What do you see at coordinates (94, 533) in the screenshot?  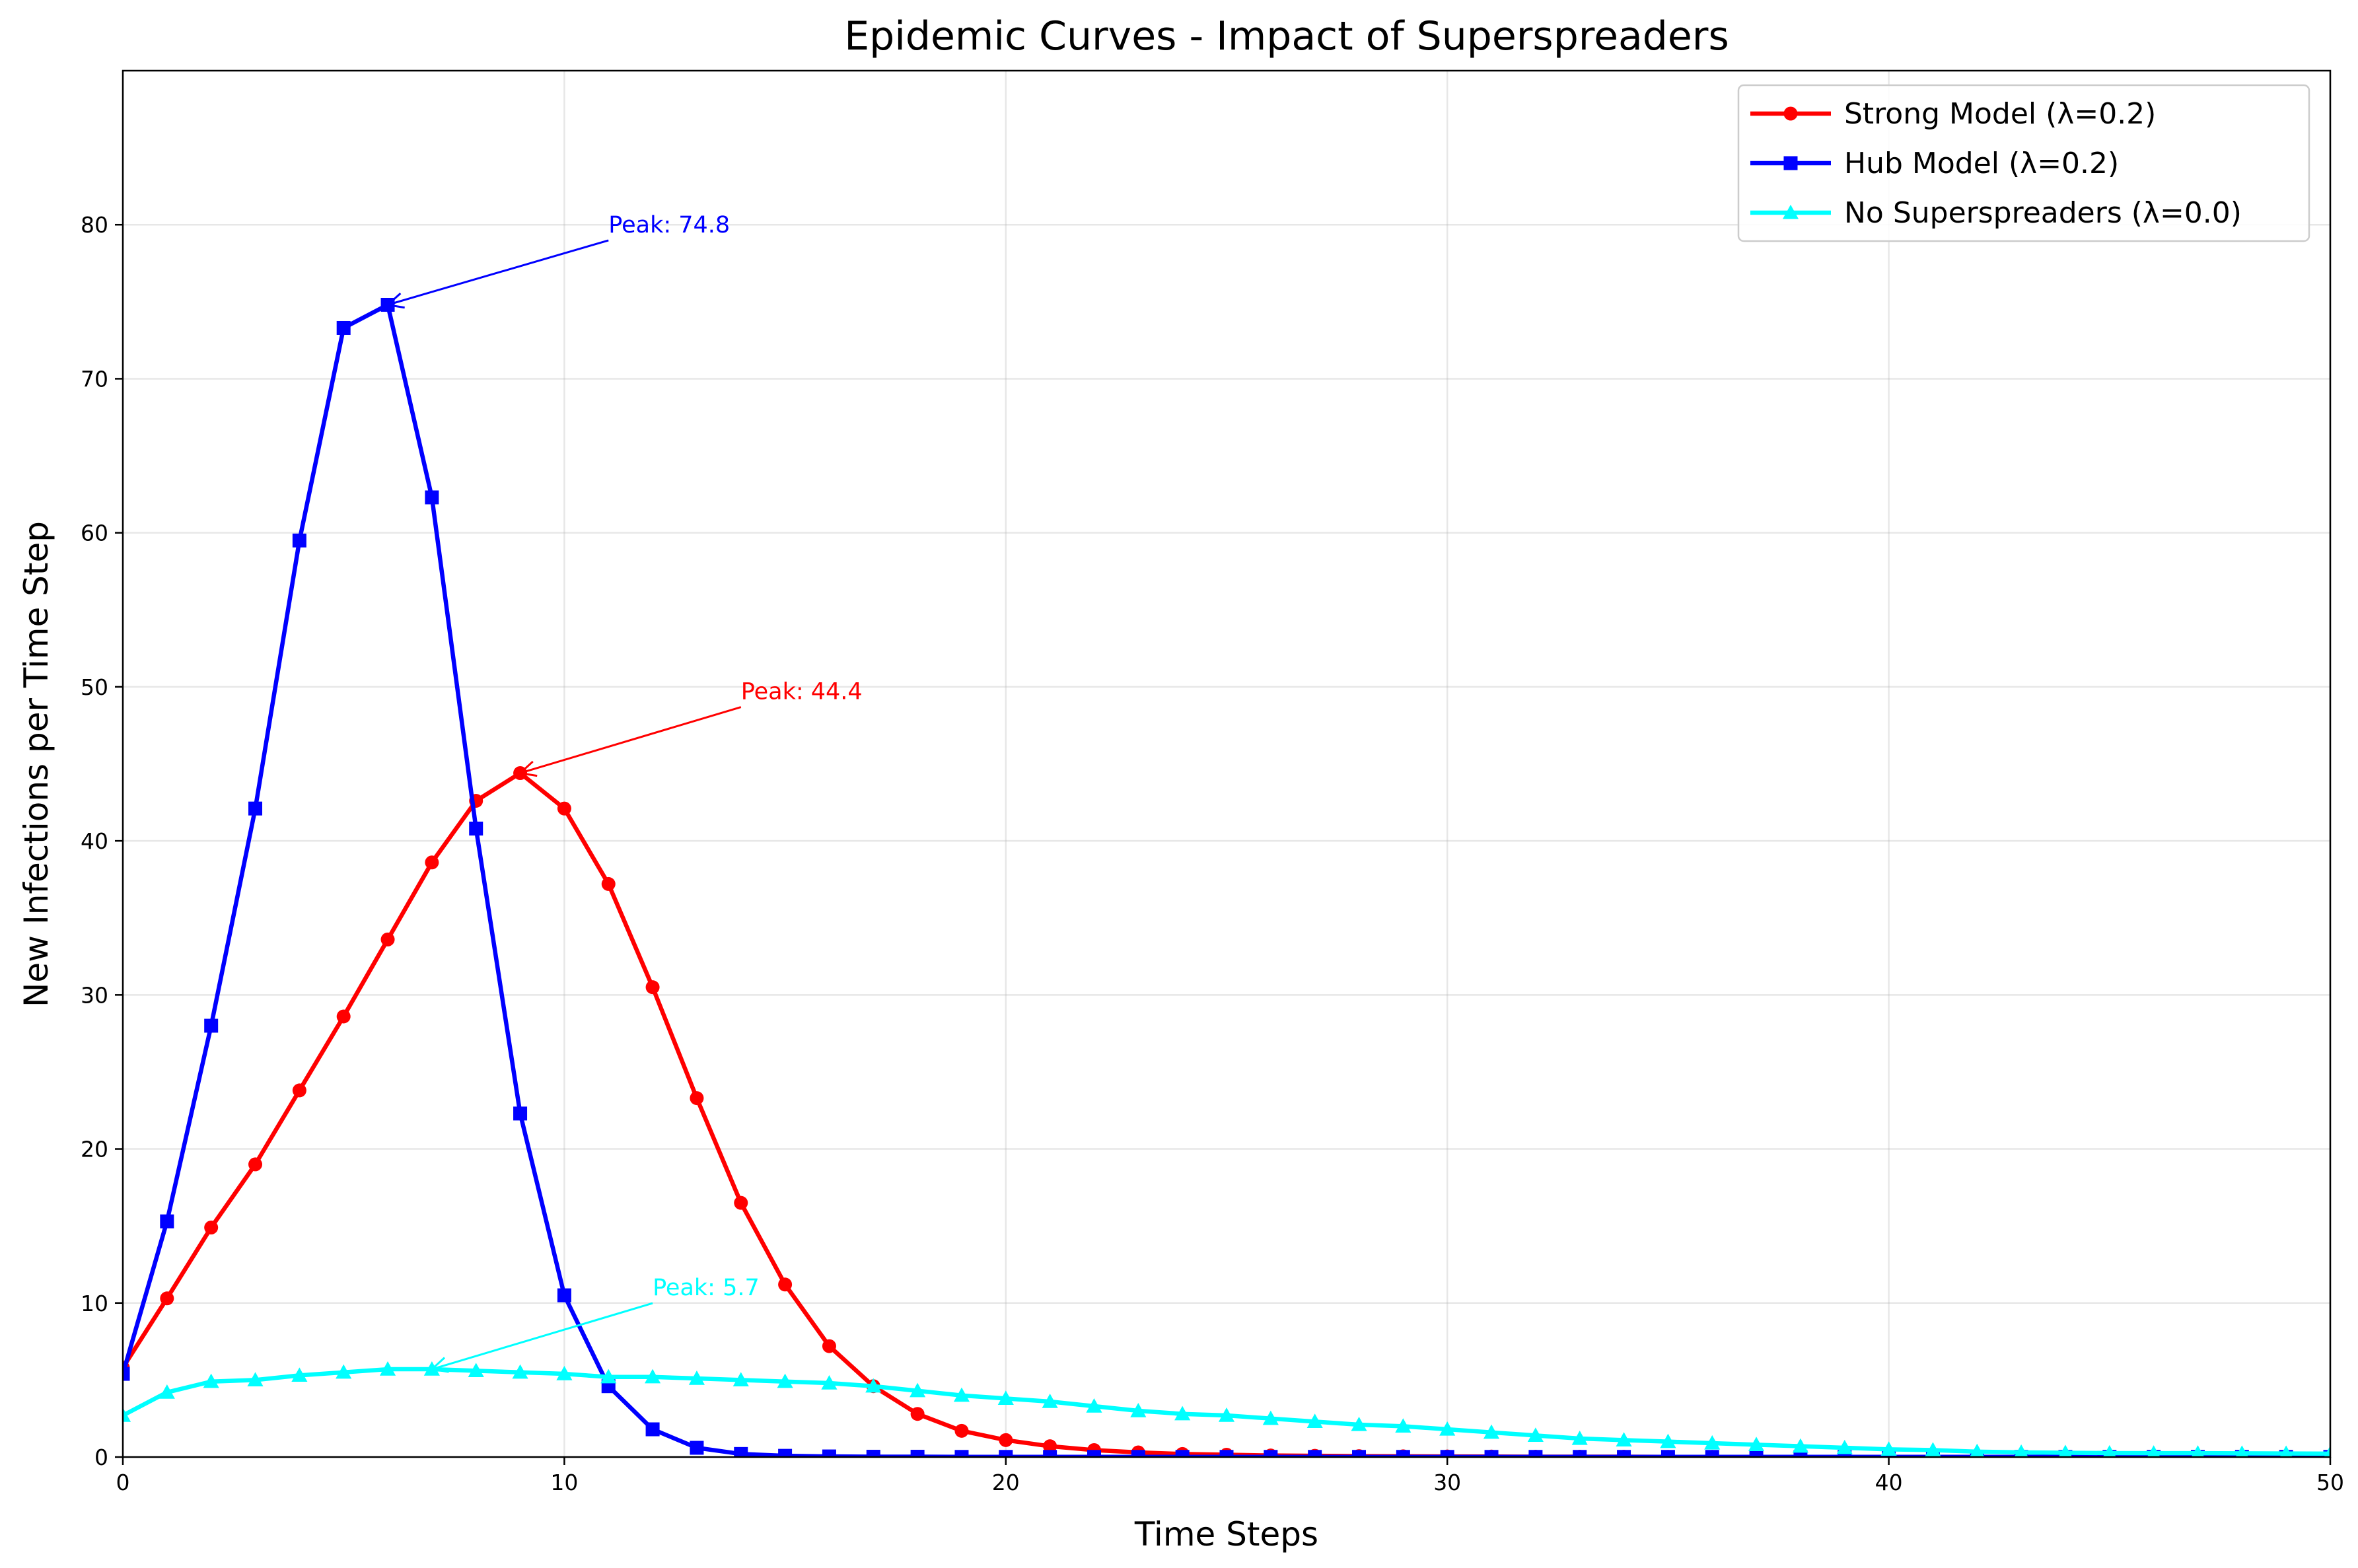 I see `y-tick-label: 60` at bounding box center [94, 533].